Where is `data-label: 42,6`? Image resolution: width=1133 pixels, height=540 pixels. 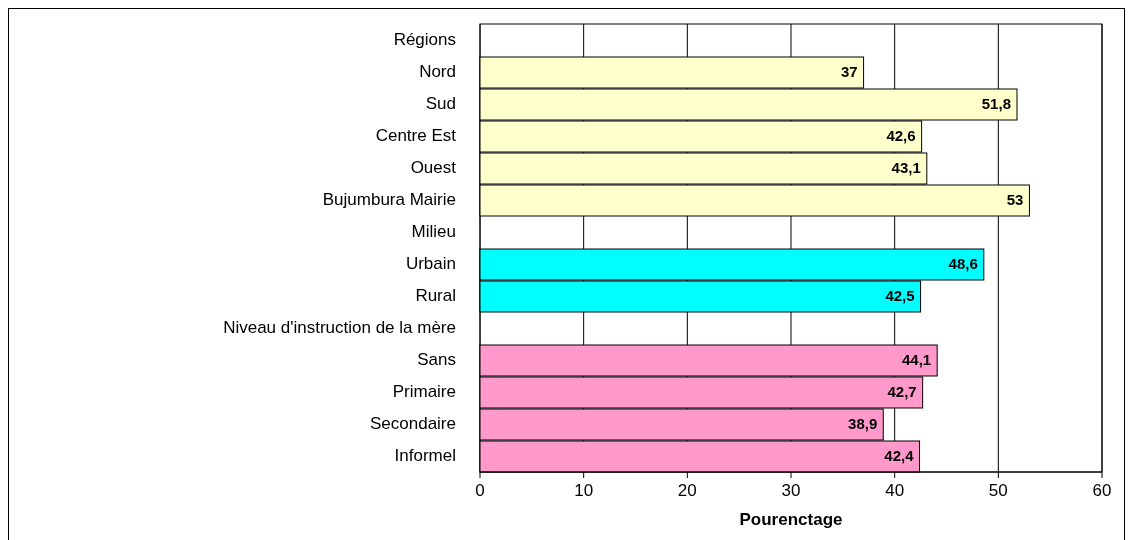
data-label: 42,6 is located at coordinates (901, 135).